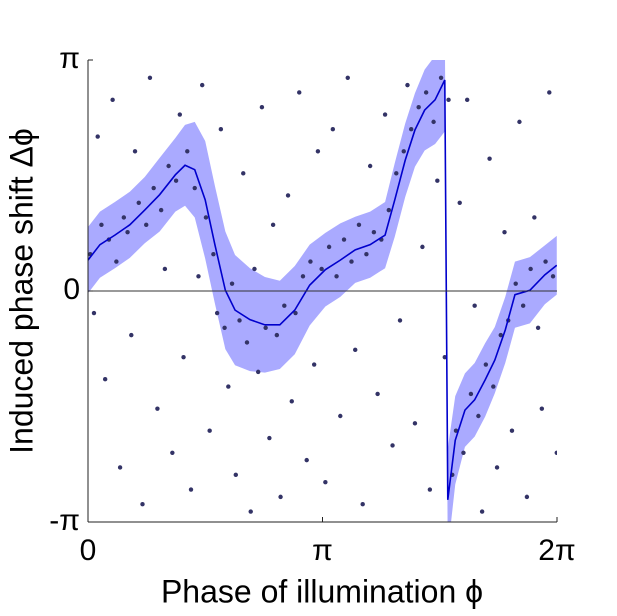 Image resolution: width=617 pixels, height=616 pixels. What do you see at coordinates (71, 289) in the screenshot?
I see `y-tick-label: 0` at bounding box center [71, 289].